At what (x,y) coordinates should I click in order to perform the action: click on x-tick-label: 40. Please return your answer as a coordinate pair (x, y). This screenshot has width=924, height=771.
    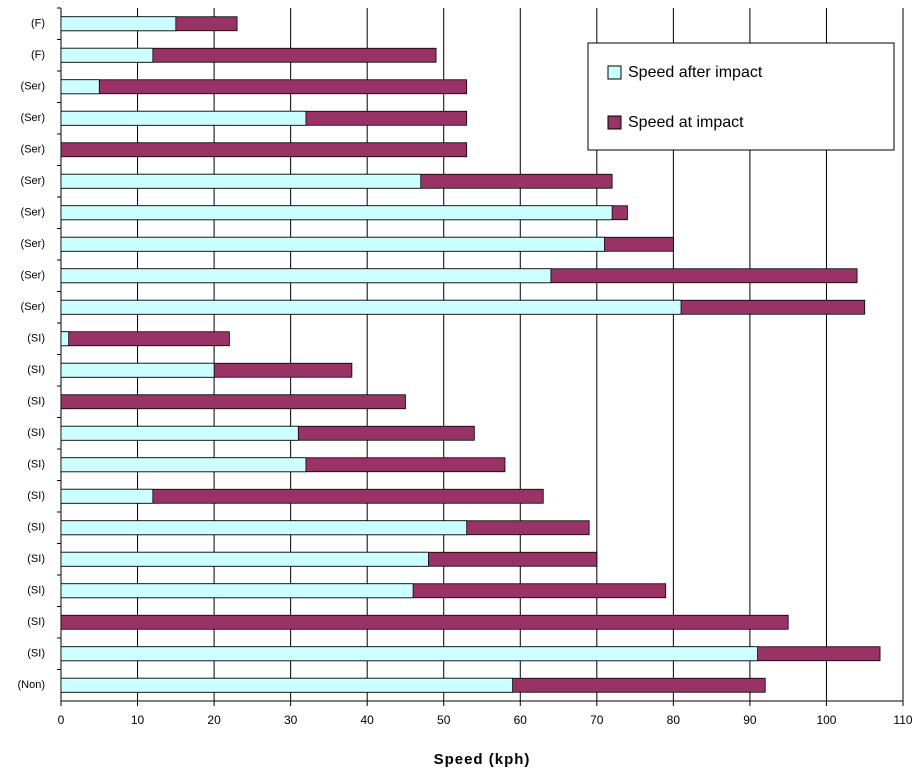
    Looking at the image, I should click on (368, 720).